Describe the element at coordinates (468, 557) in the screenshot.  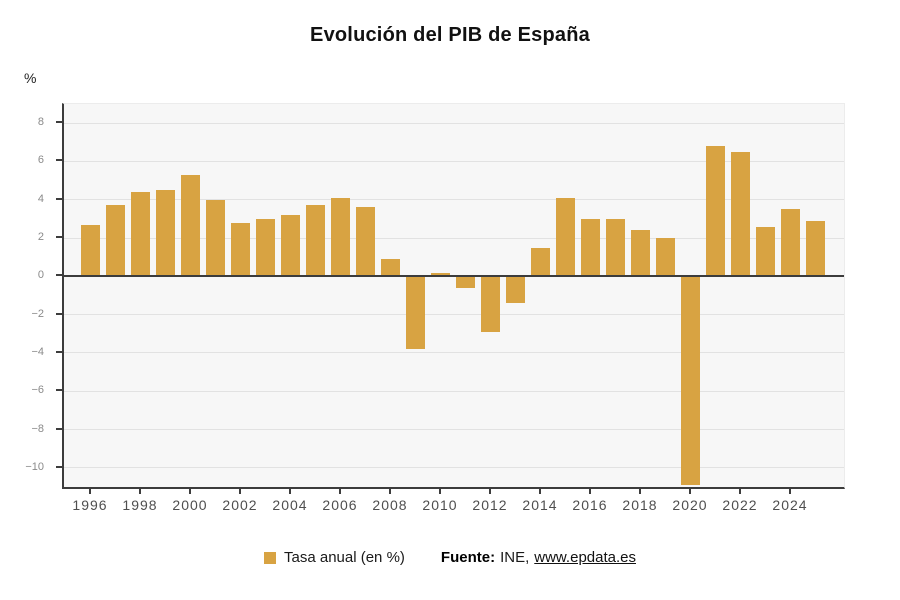
I see `source-label: Fuente:` at that location.